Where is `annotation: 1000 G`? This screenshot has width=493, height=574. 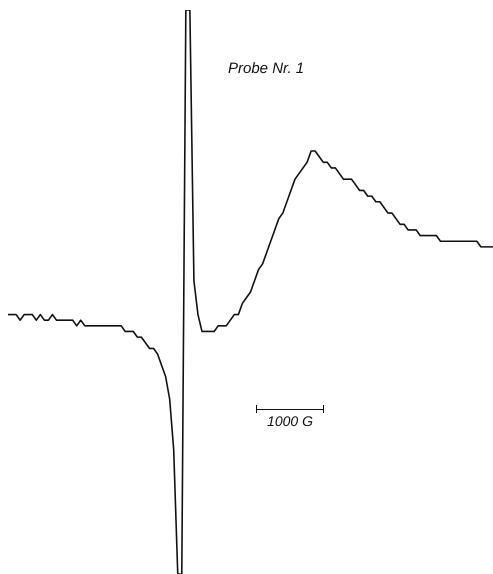
annotation: 1000 G is located at coordinates (290, 421).